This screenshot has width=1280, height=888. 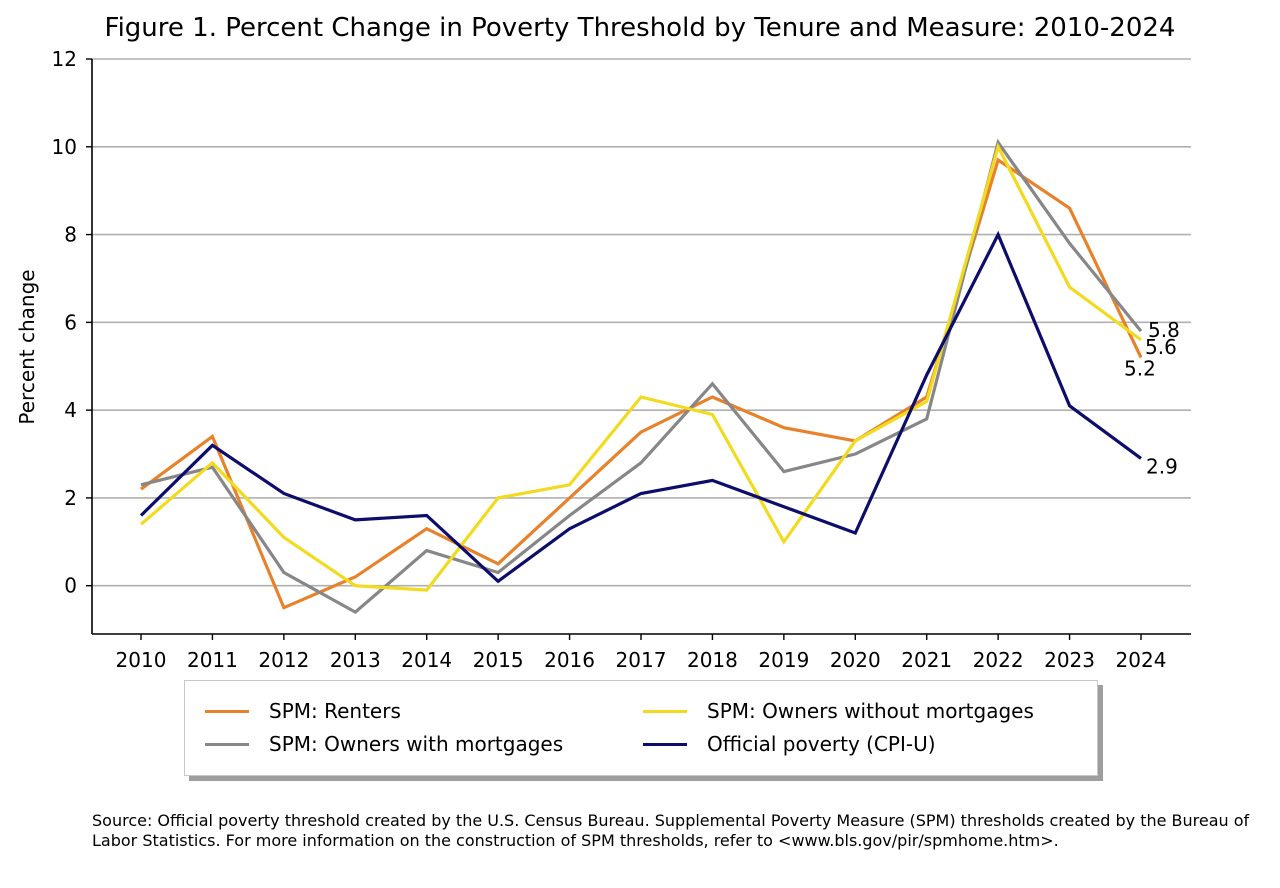 What do you see at coordinates (855, 660) in the screenshot?
I see `x-tick-label: 2020` at bounding box center [855, 660].